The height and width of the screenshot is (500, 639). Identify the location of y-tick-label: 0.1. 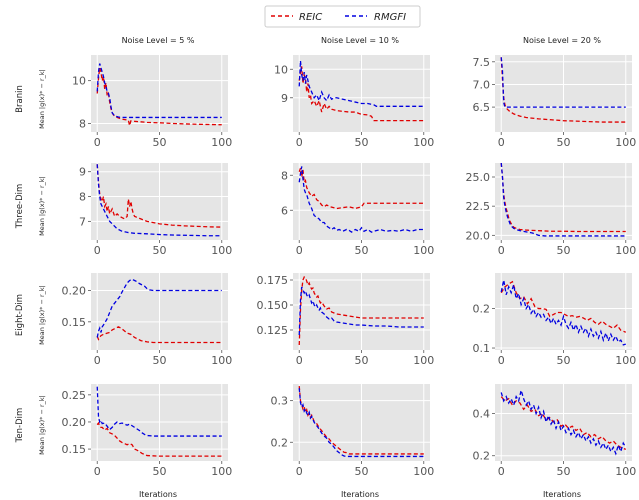
(482, 348).